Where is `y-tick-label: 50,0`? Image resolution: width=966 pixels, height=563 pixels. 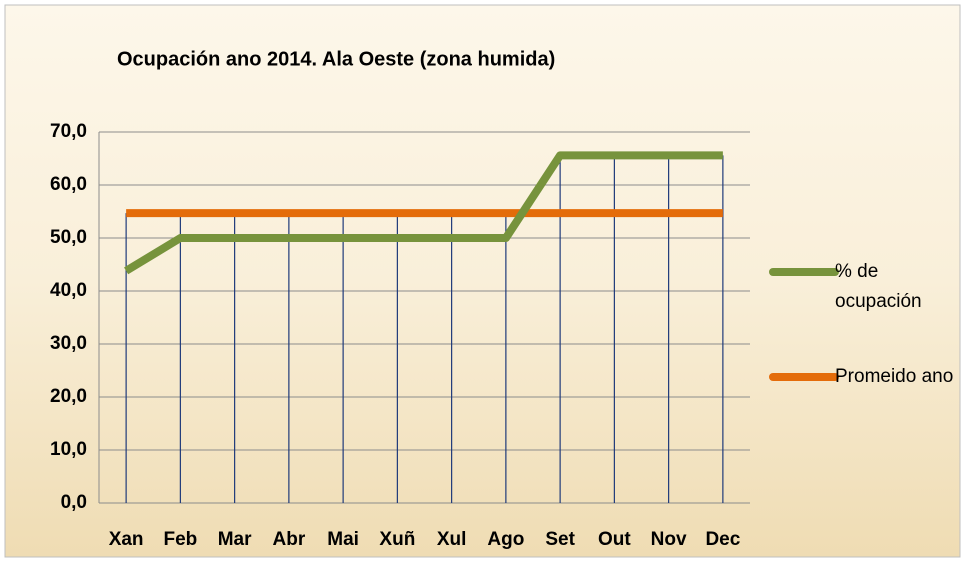
y-tick-label: 50,0 is located at coordinates (68, 237).